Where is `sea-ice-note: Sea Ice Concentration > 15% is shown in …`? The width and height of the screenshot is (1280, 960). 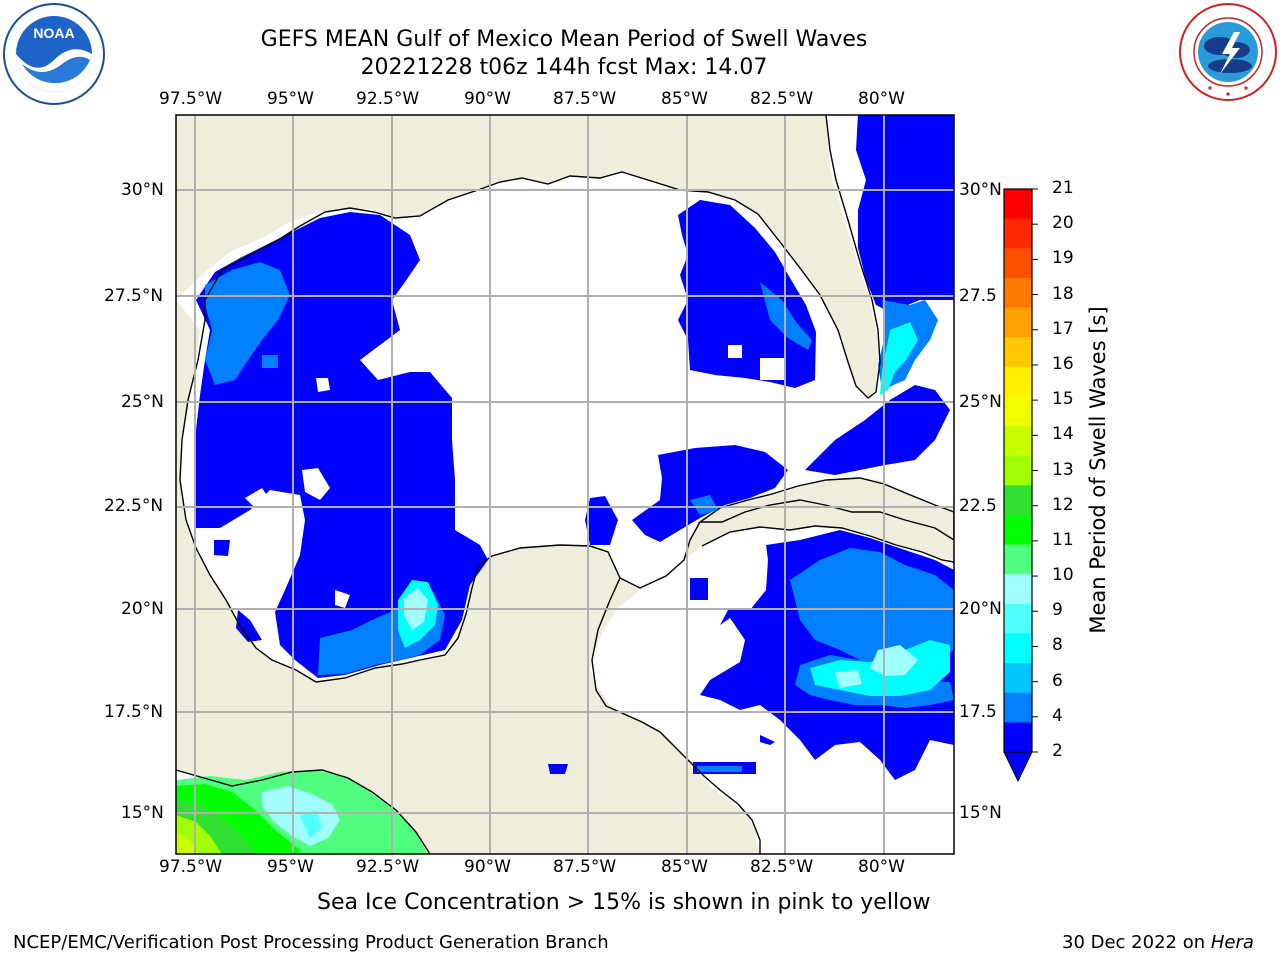
sea-ice-note: Sea Ice Concentration > 15% is shown in … is located at coordinates (624, 902).